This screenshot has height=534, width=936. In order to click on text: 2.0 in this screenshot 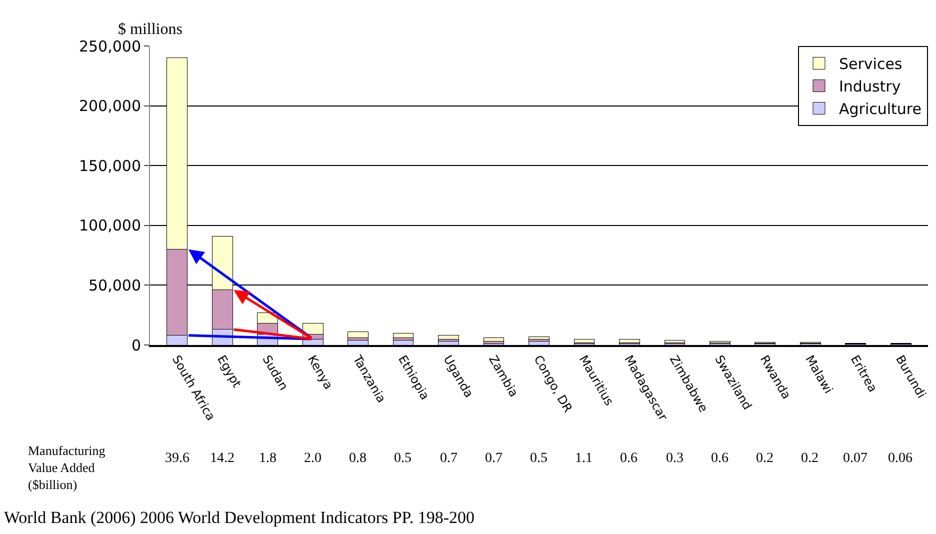, I will do `click(313, 458)`.